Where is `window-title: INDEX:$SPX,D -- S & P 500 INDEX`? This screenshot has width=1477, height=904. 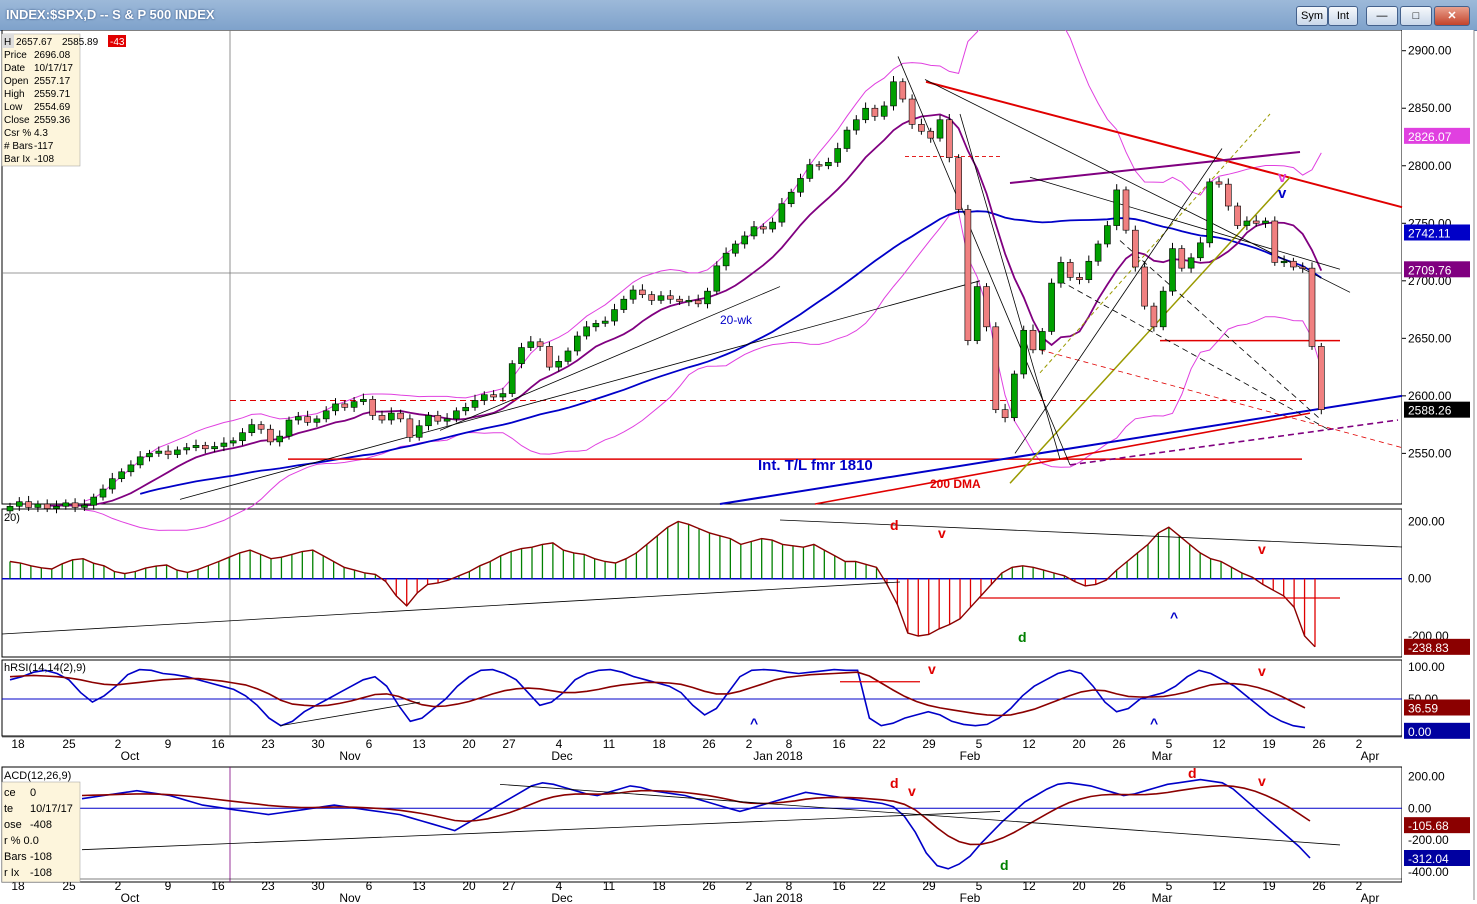 window-title: INDEX:$SPX,D -- S & P 500 INDEX is located at coordinates (110, 14).